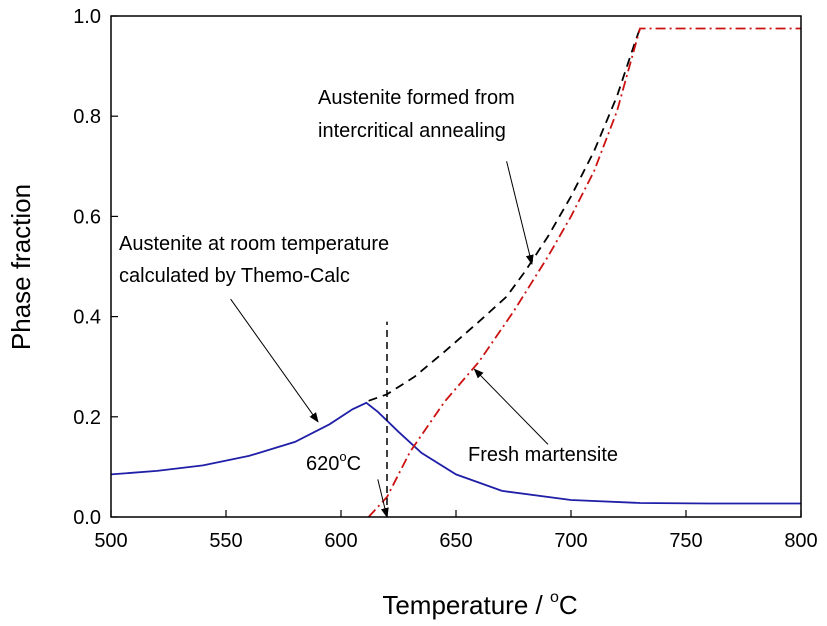  What do you see at coordinates (570, 541) in the screenshot?
I see `x-tick-label: 700` at bounding box center [570, 541].